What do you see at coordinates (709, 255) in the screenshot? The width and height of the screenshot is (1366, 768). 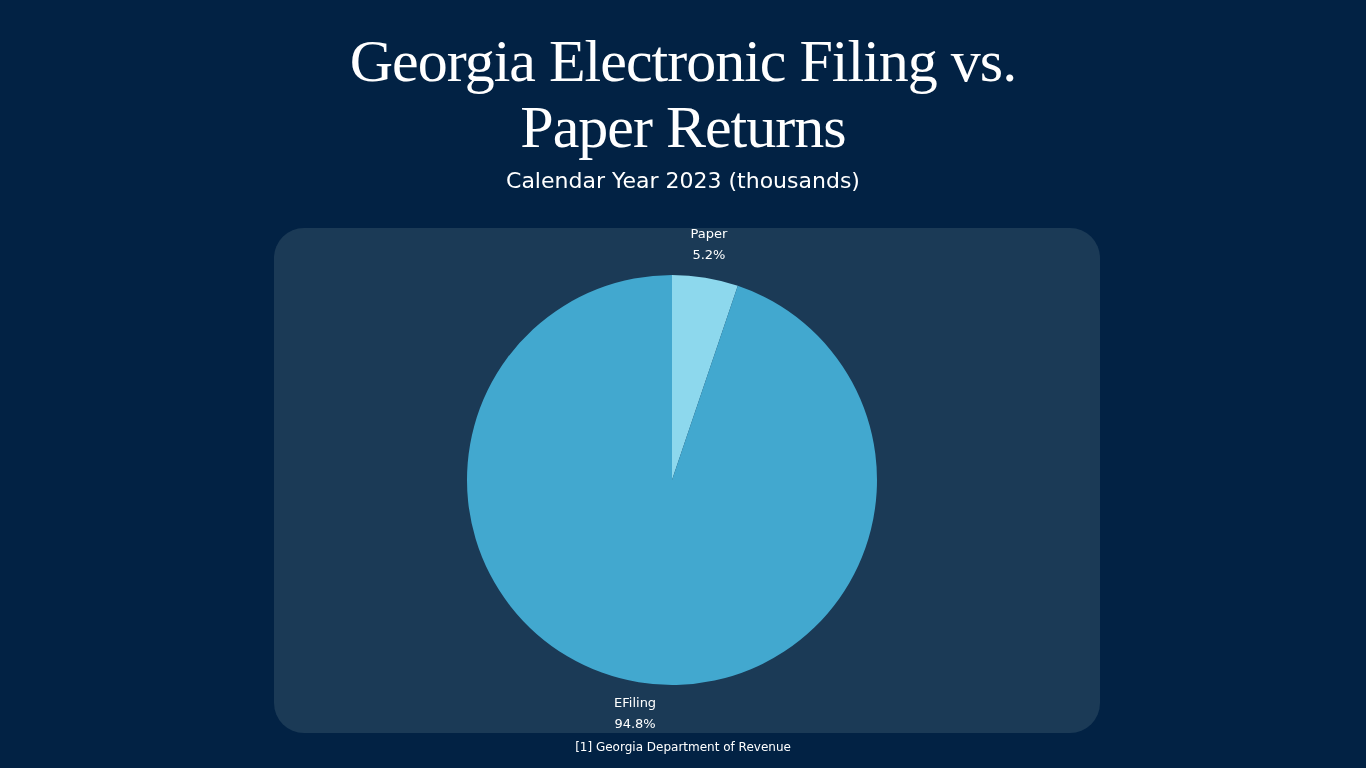 I see `data-label: 5.2%` at bounding box center [709, 255].